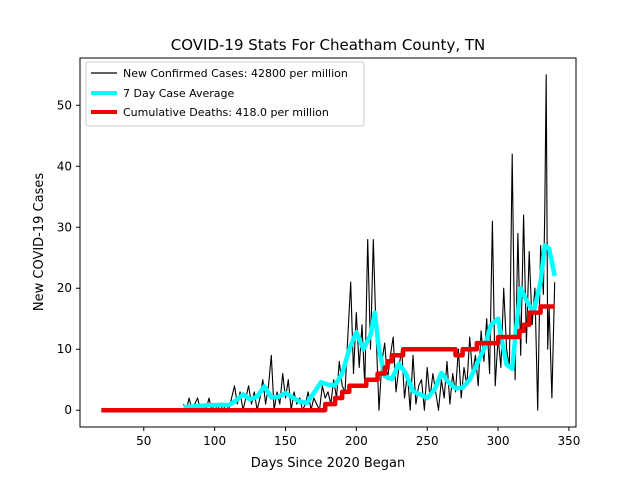 The height and width of the screenshot is (480, 640). I want to click on x-axis: 50 100 150 200 250 300 350, so click(358, 437).